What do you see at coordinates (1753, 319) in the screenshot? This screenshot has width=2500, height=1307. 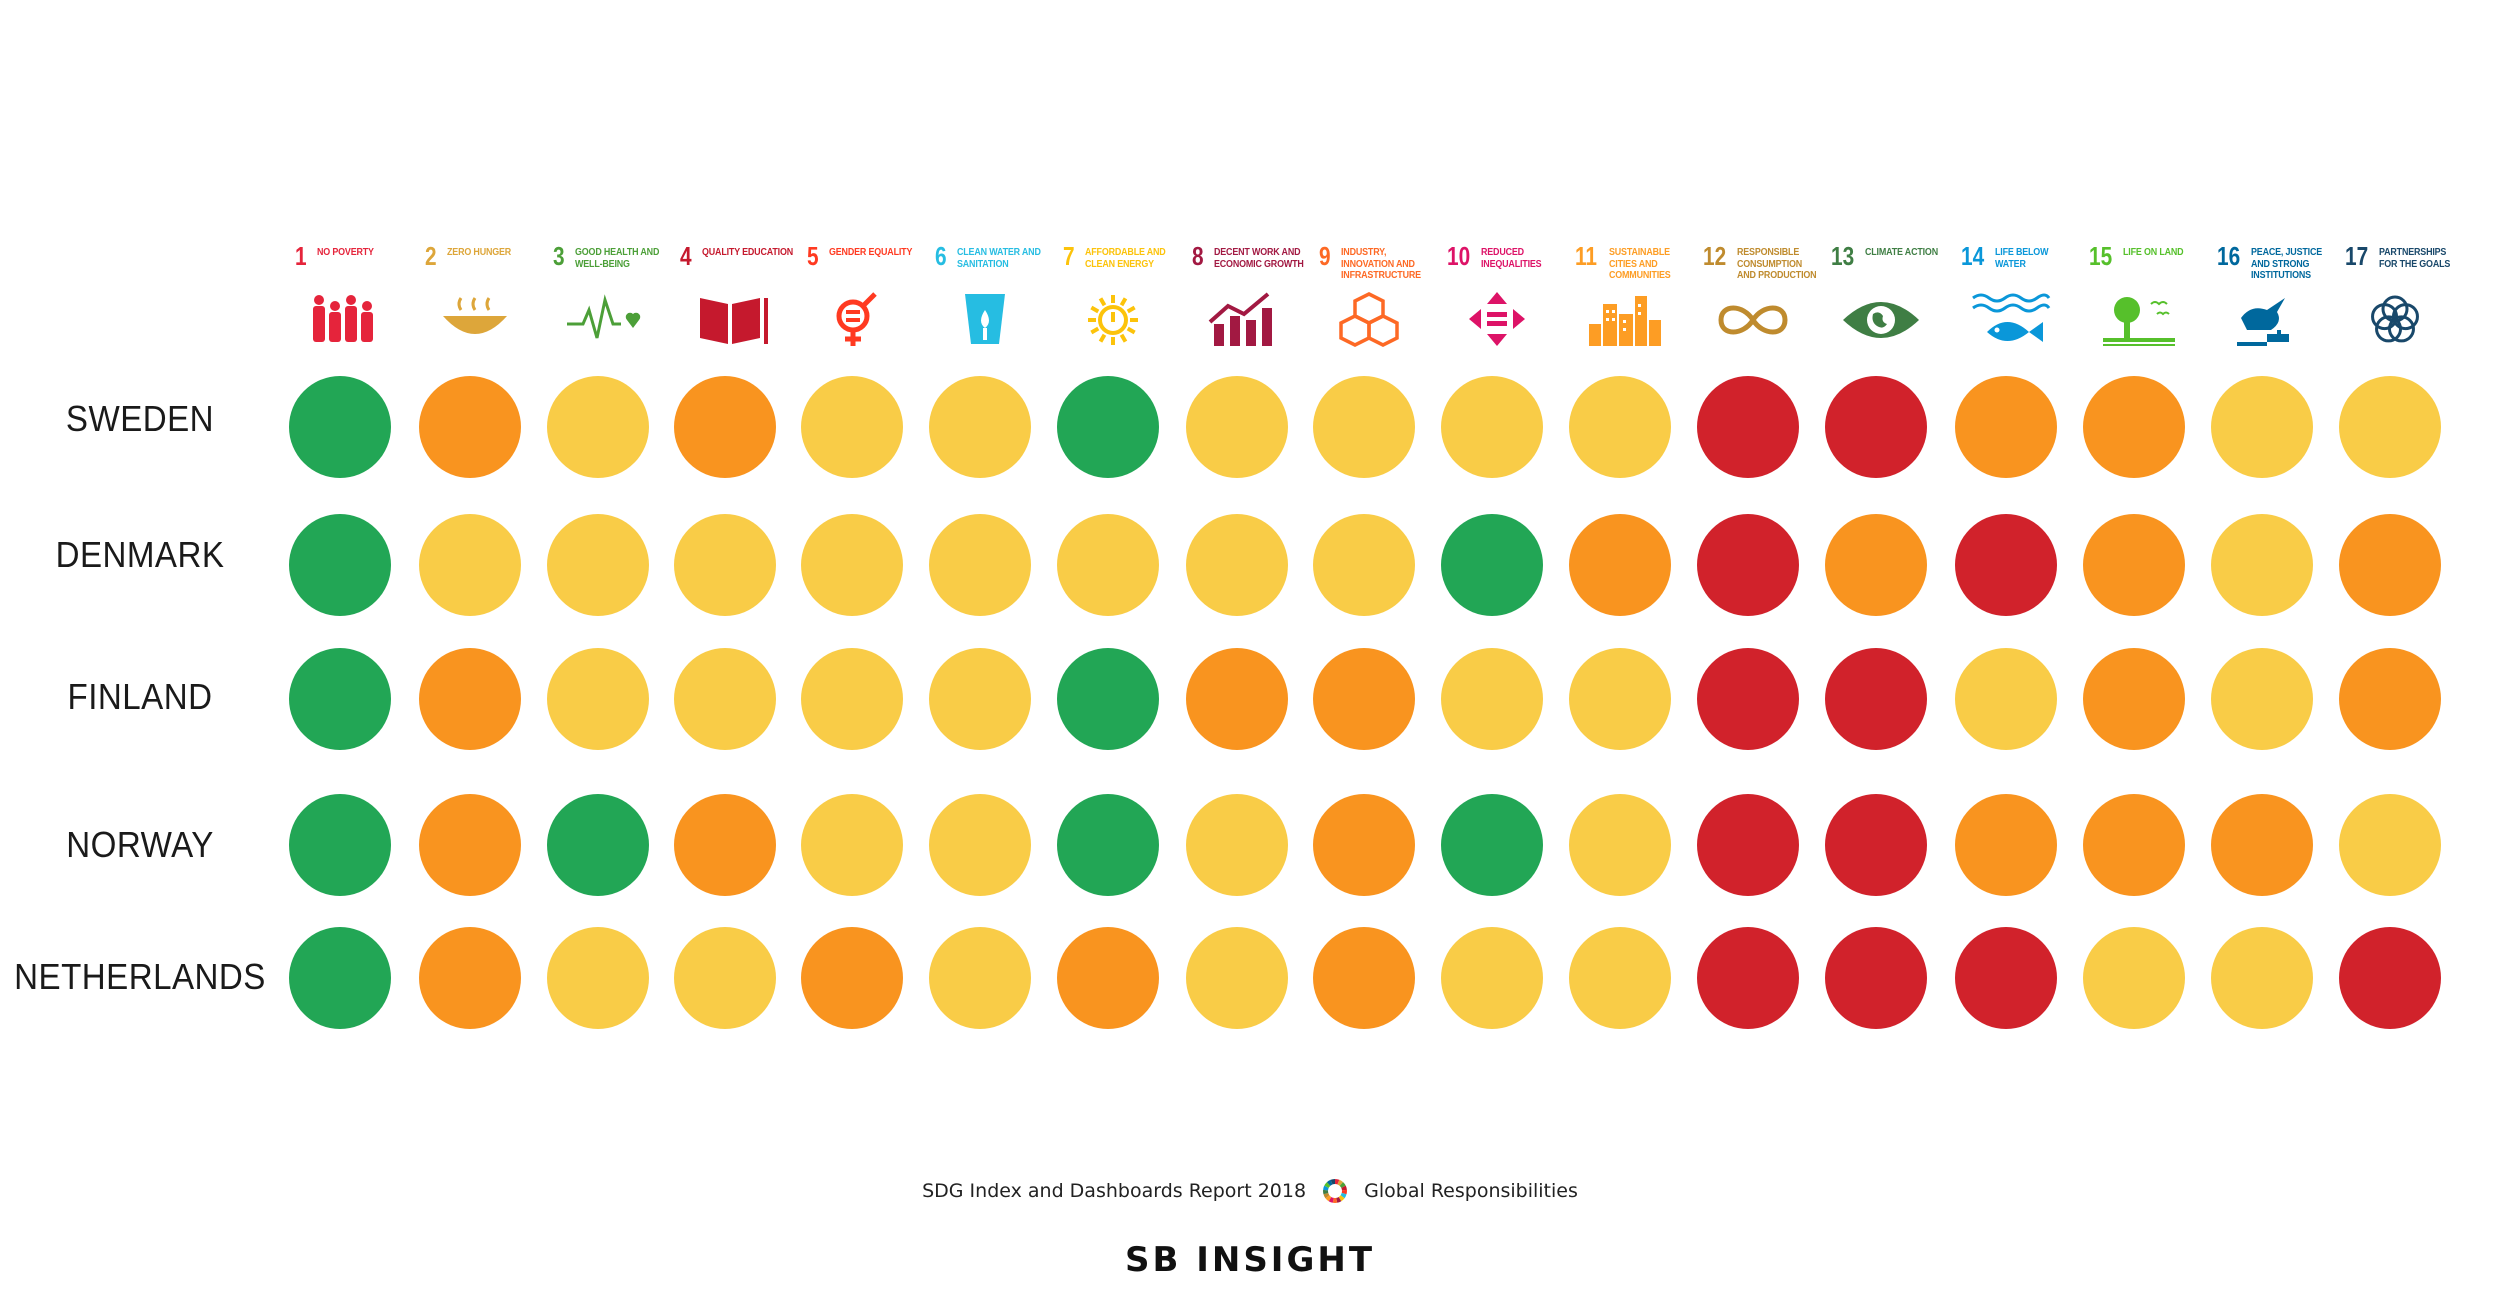 I see `infinity-icon` at bounding box center [1753, 319].